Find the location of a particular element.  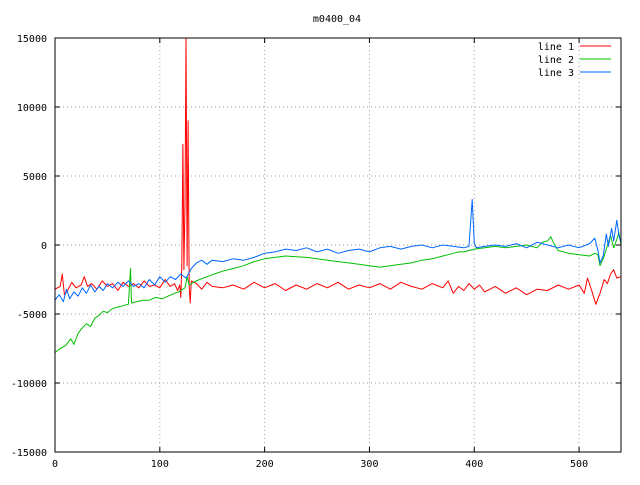

x-tick-label: 100 is located at coordinates (160, 464).